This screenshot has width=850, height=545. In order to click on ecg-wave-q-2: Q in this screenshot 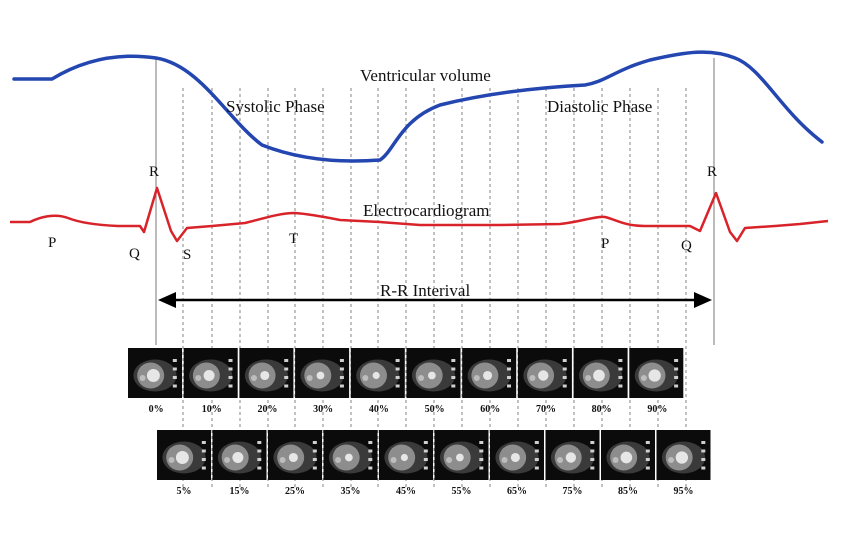, I will do `click(686, 246)`.